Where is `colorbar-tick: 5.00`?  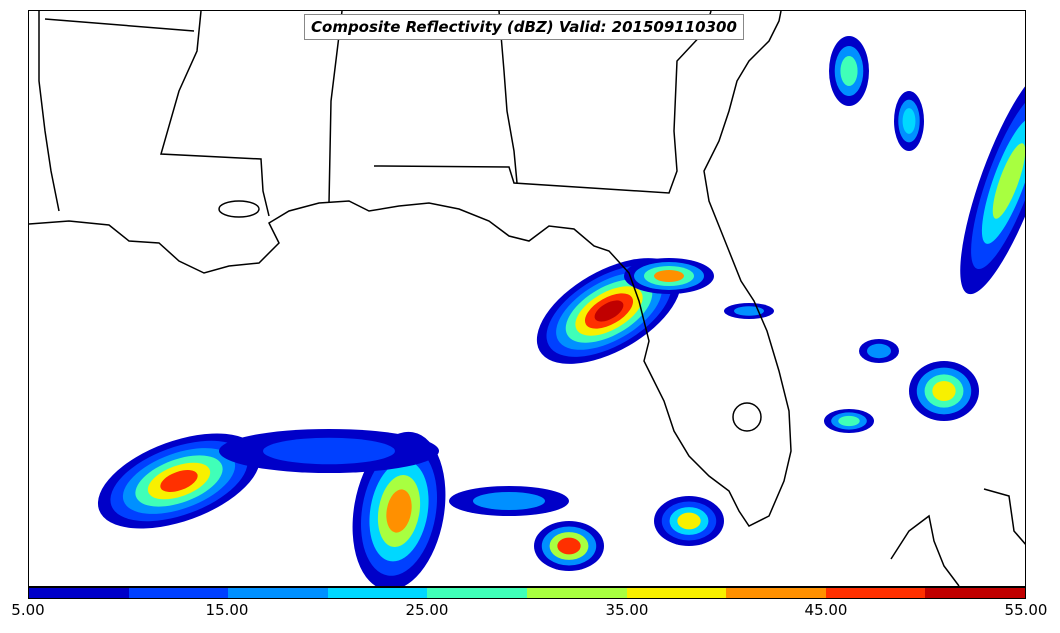 colorbar-tick: 5.00 is located at coordinates (28, 610).